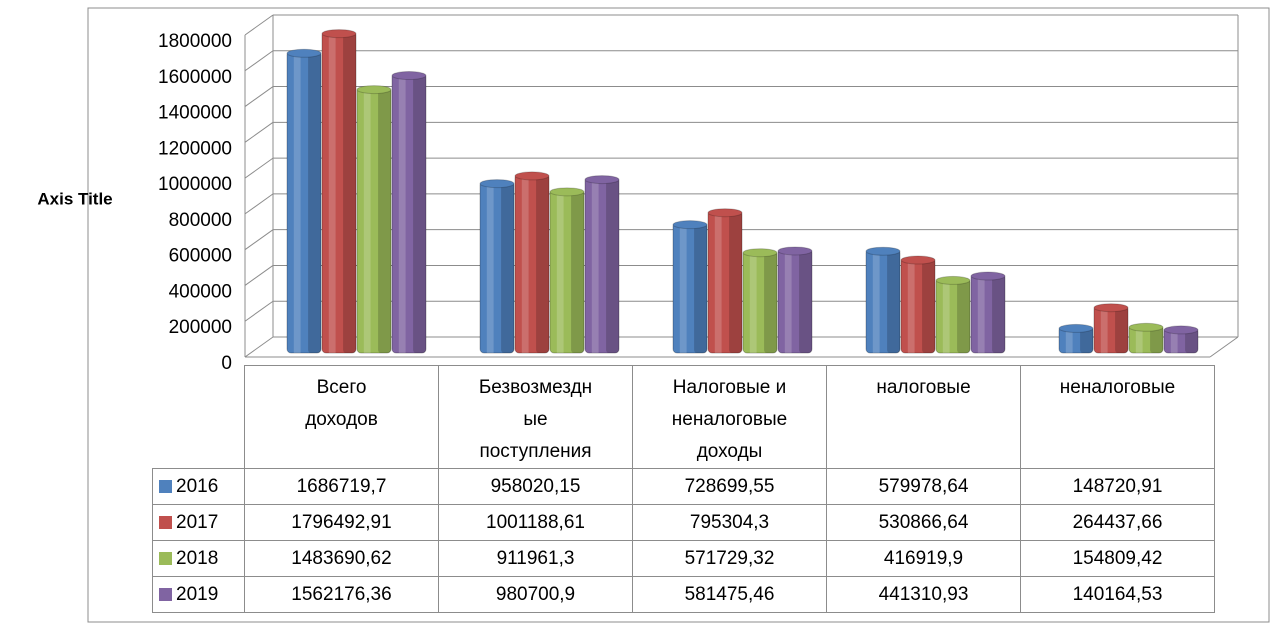  What do you see at coordinates (226, 363) in the screenshot?
I see `y-tick-label: 0` at bounding box center [226, 363].